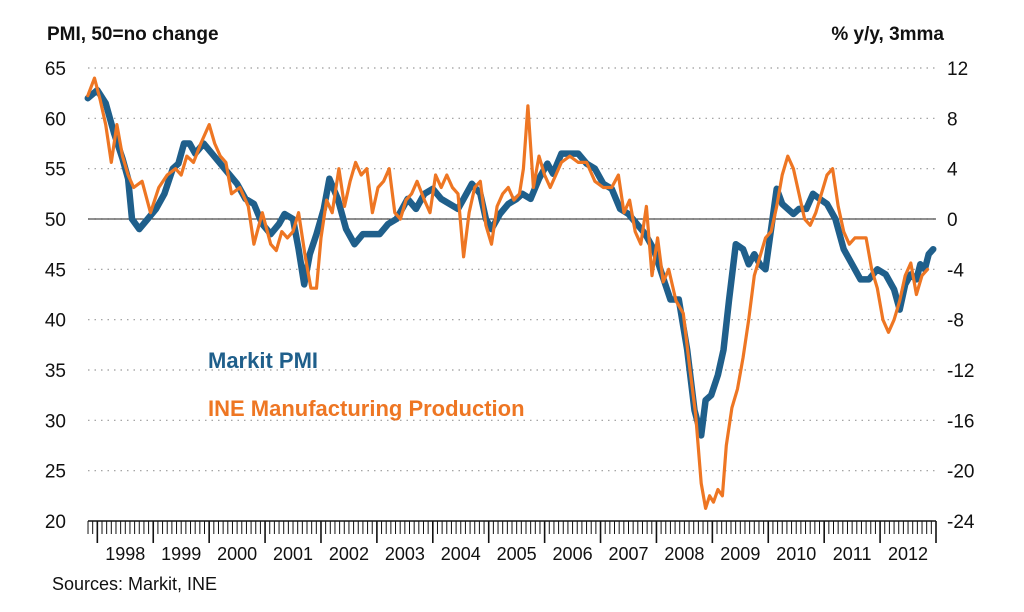  Describe the element at coordinates (887, 34) in the screenshot. I see `right-axis-title: % y/y, 3mma` at that location.